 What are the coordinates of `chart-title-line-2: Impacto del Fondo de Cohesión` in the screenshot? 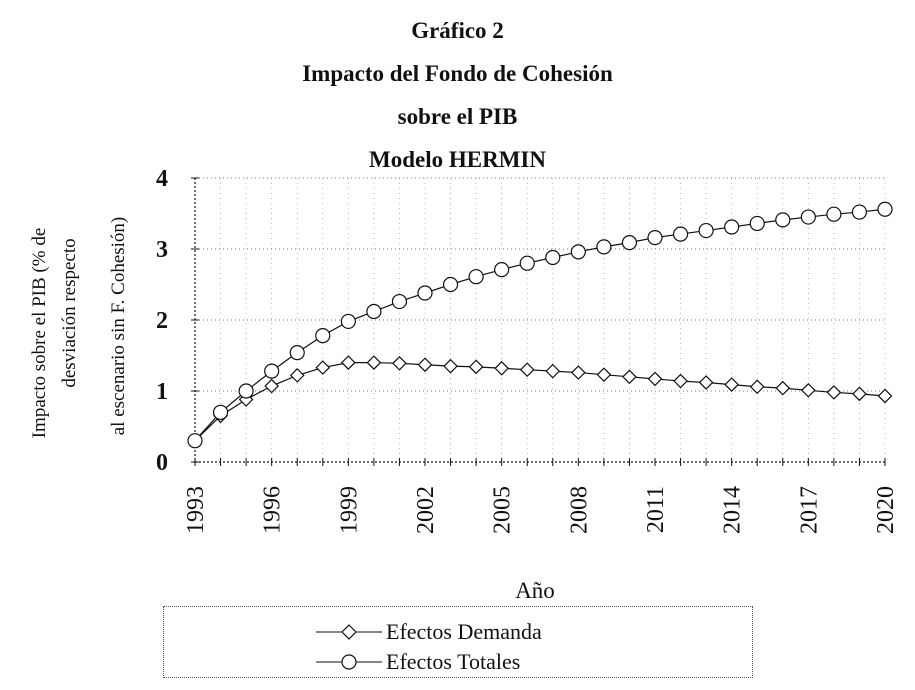 It's located at (457, 73).